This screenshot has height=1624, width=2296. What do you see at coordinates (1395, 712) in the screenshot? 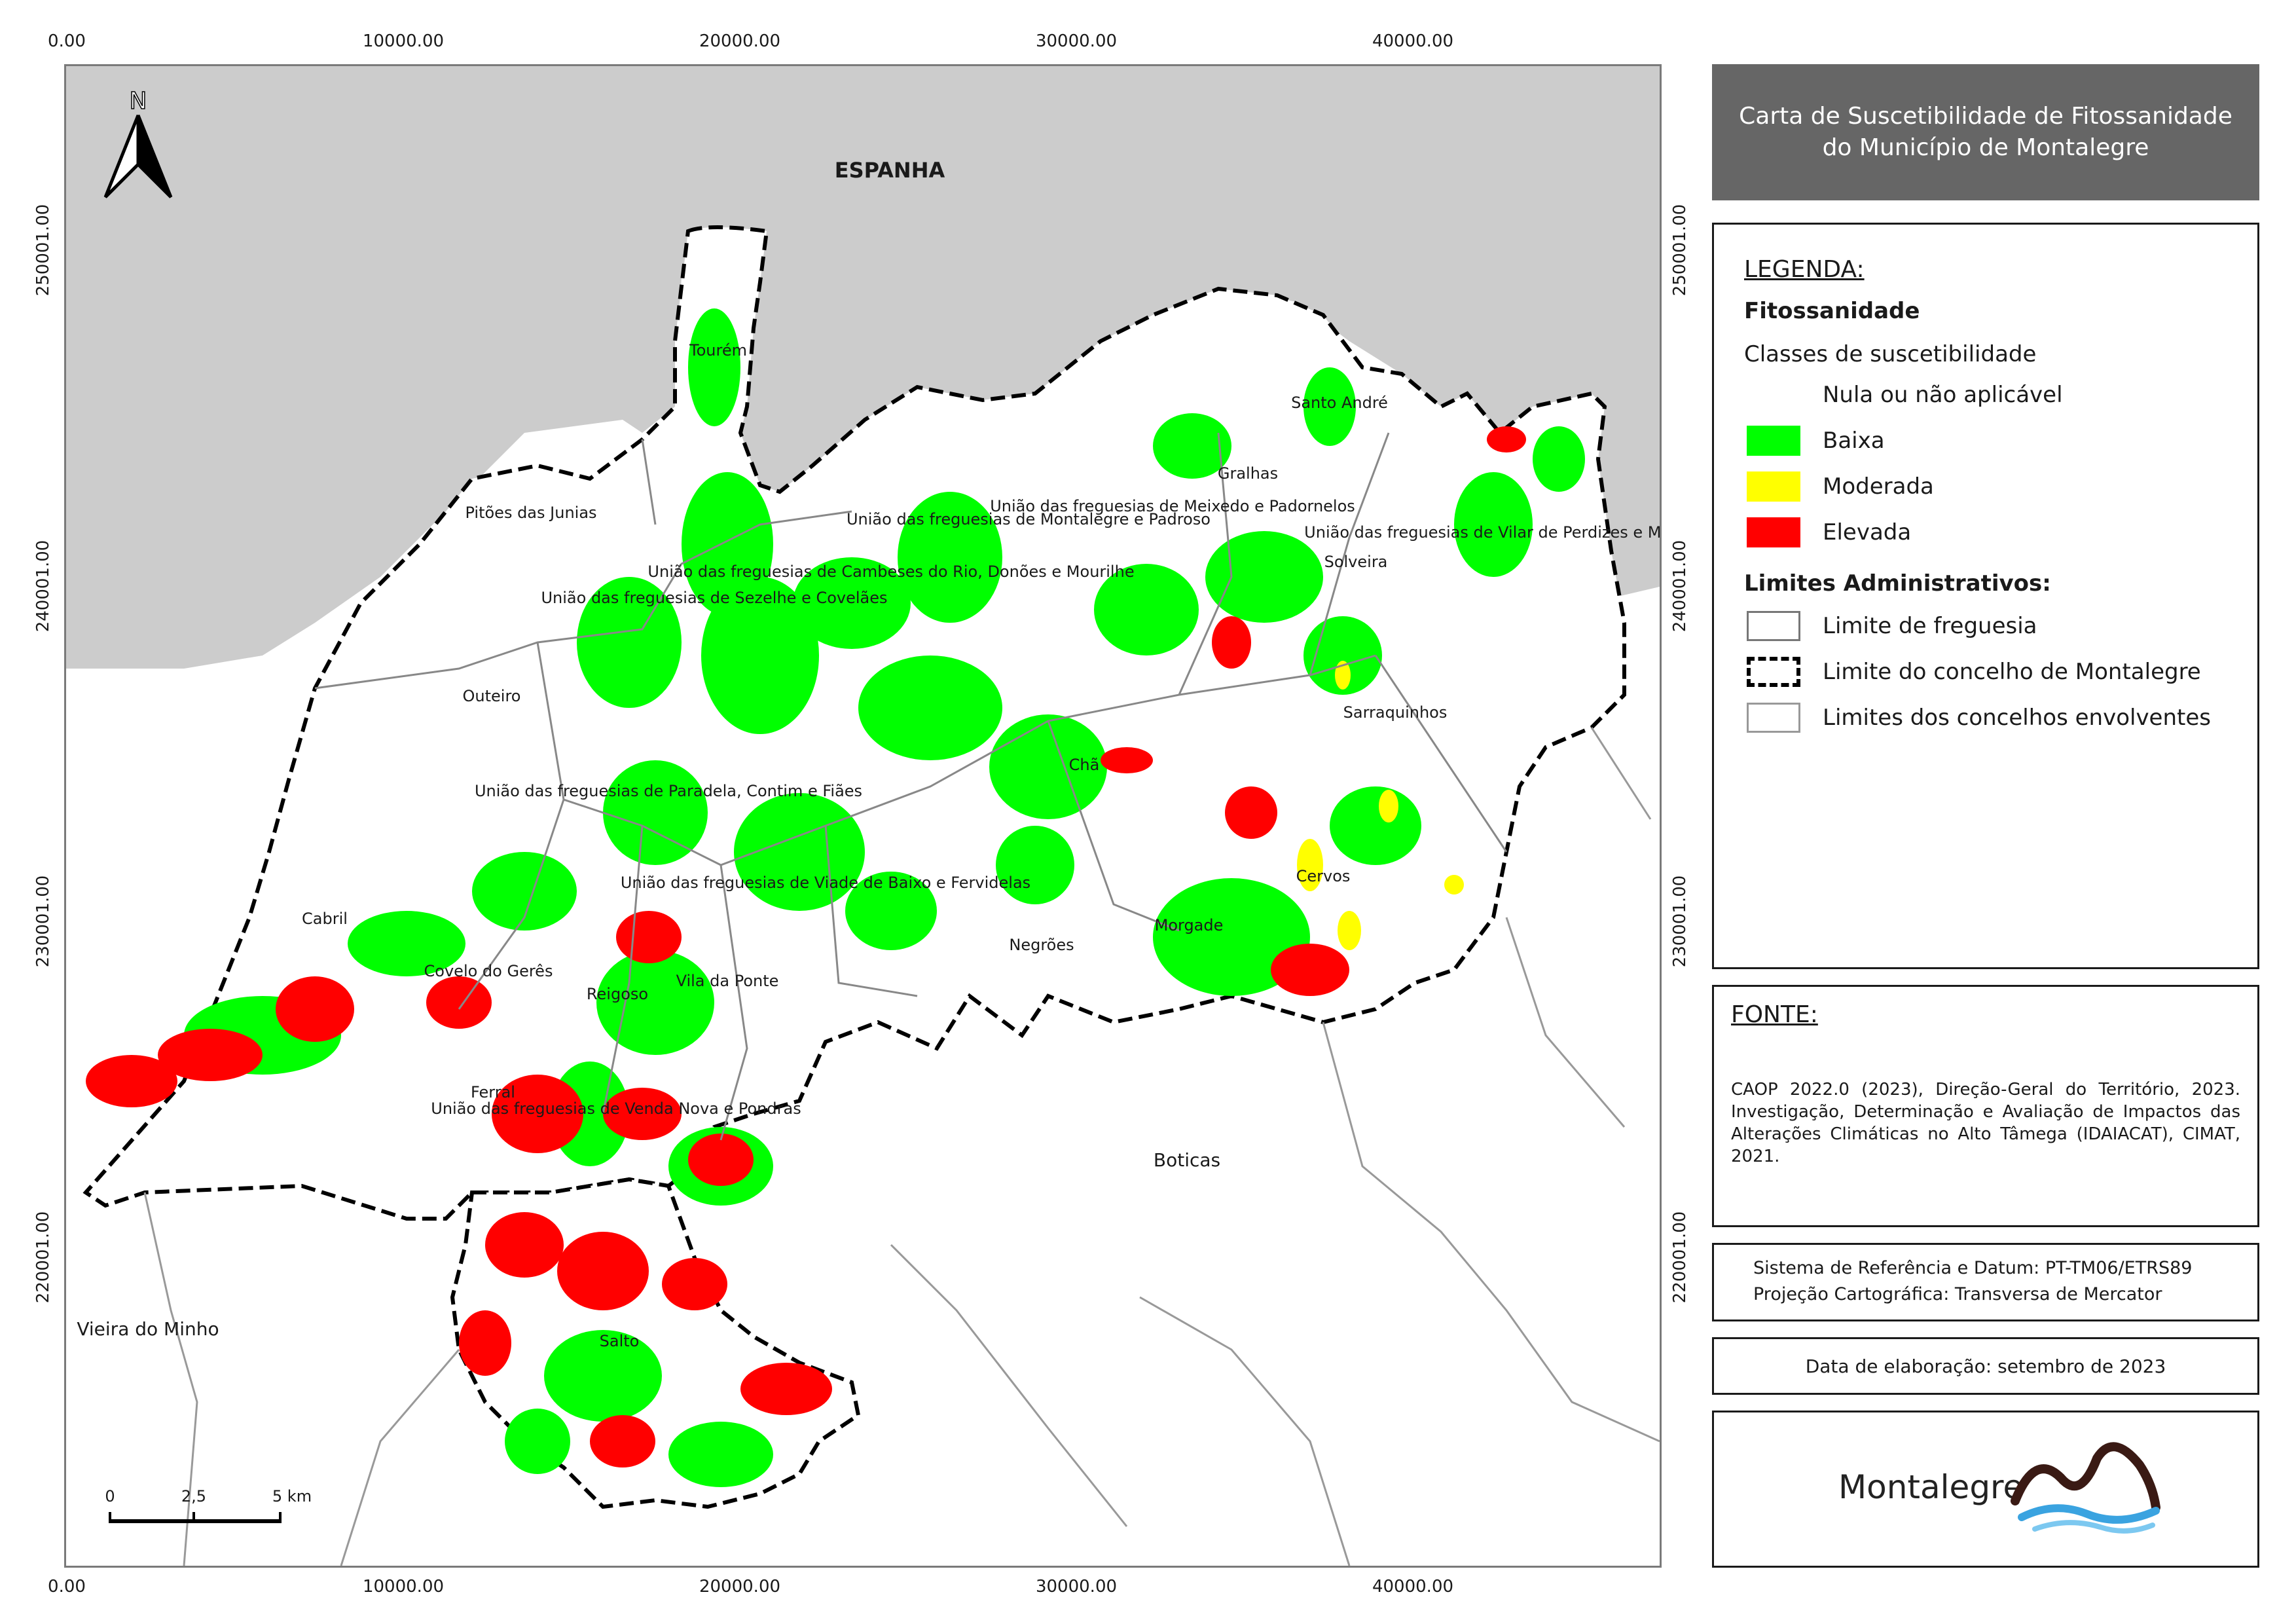
I see `parish-label: Sarraquinhos` at bounding box center [1395, 712].